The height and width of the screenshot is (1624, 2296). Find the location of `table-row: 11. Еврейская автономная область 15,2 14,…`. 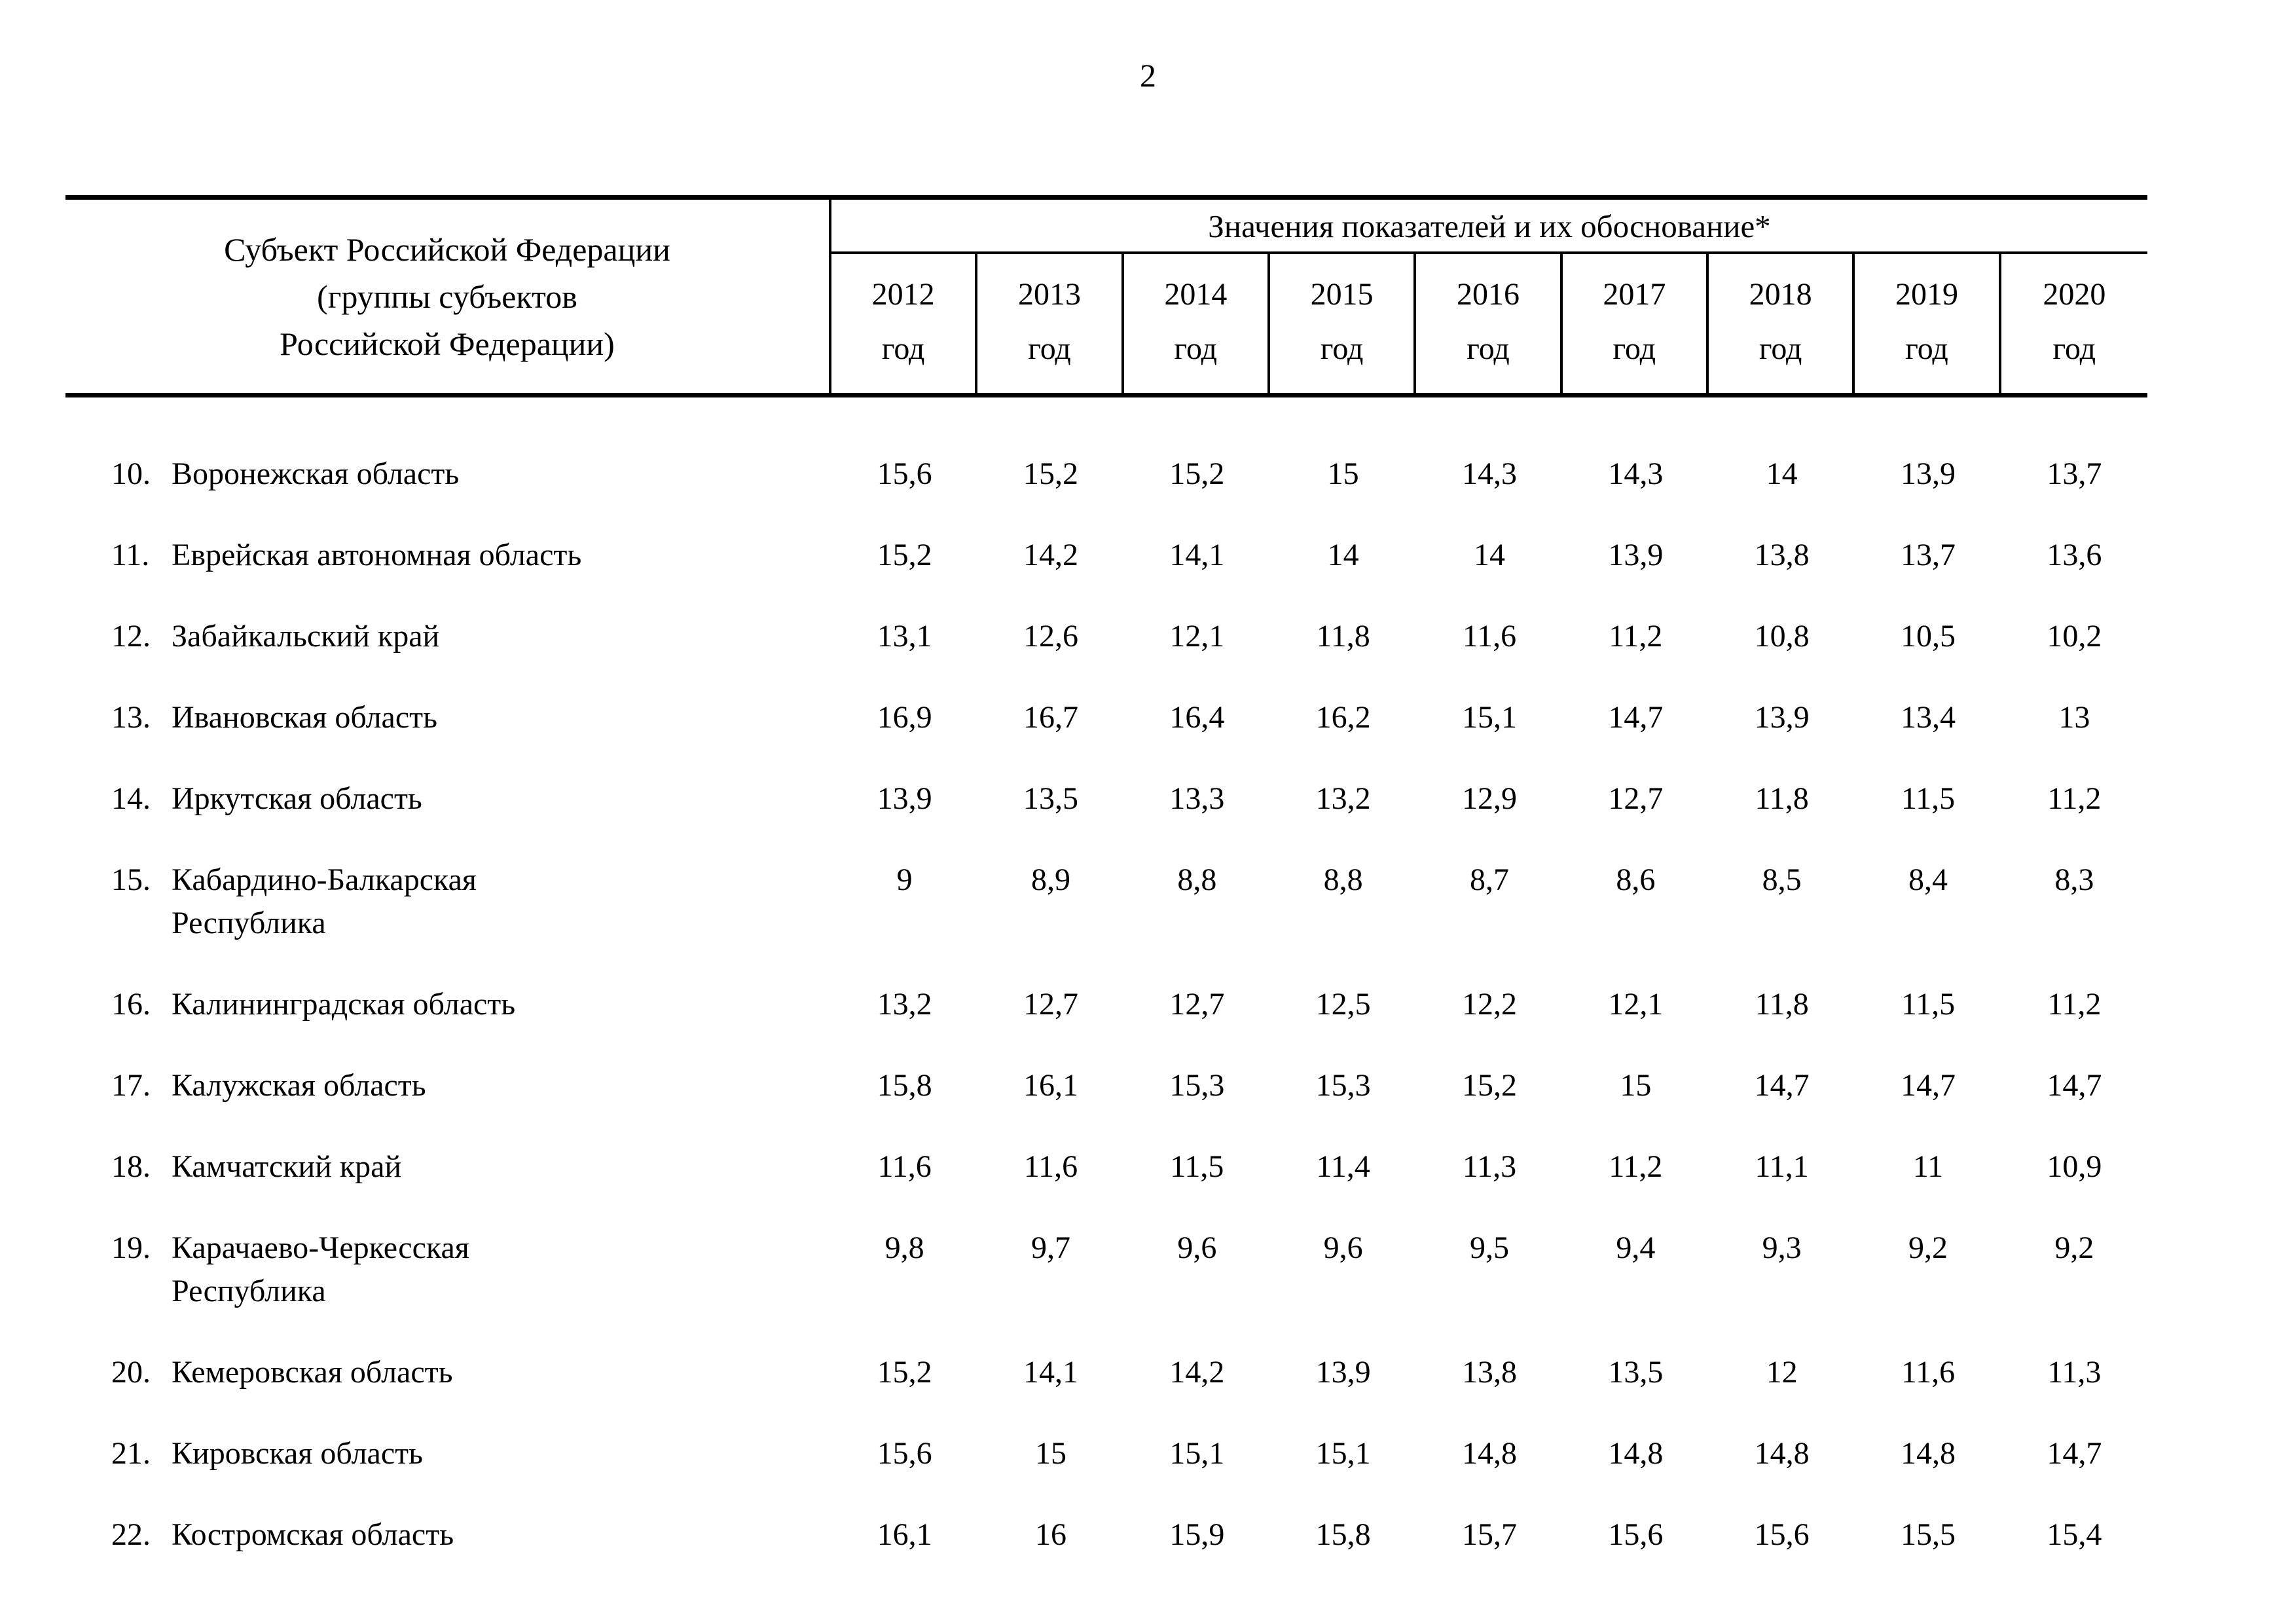

table-row: 11. Еврейская автономная область 15,2 14,… is located at coordinates (1106, 555).